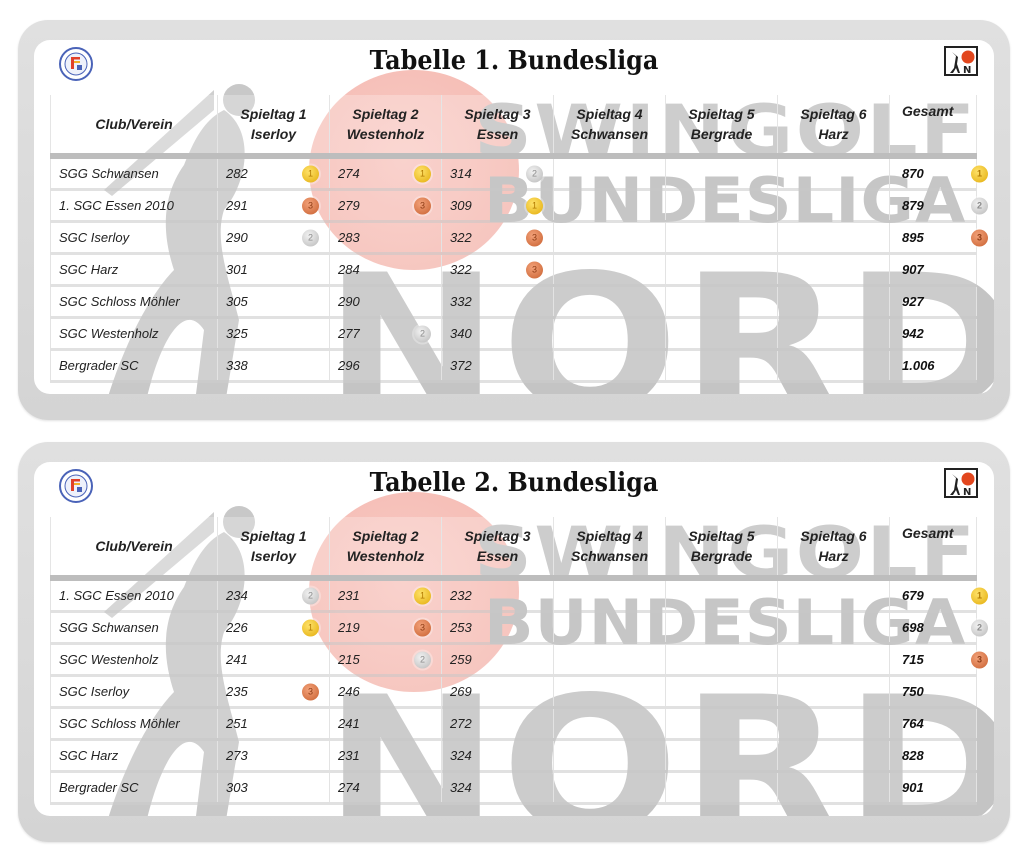 The height and width of the screenshot is (853, 1026). What do you see at coordinates (349, 237) in the screenshot?
I see `score-spieltag-2-value: 283` at bounding box center [349, 237].